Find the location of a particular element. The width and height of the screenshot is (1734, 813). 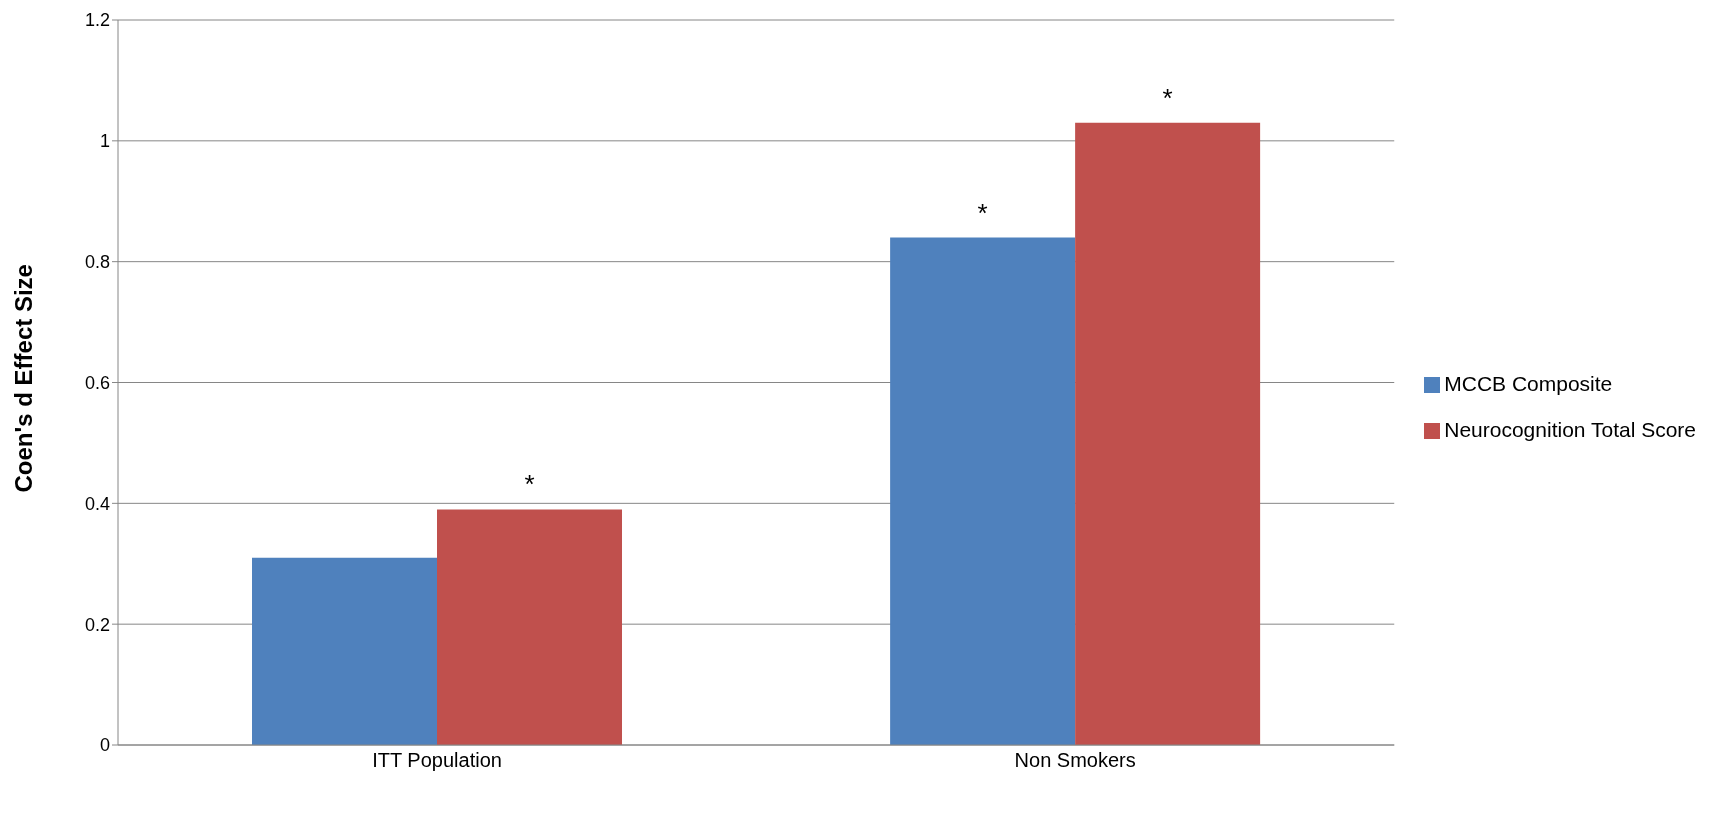

y-tick-label: 0.8 is located at coordinates (97, 262).